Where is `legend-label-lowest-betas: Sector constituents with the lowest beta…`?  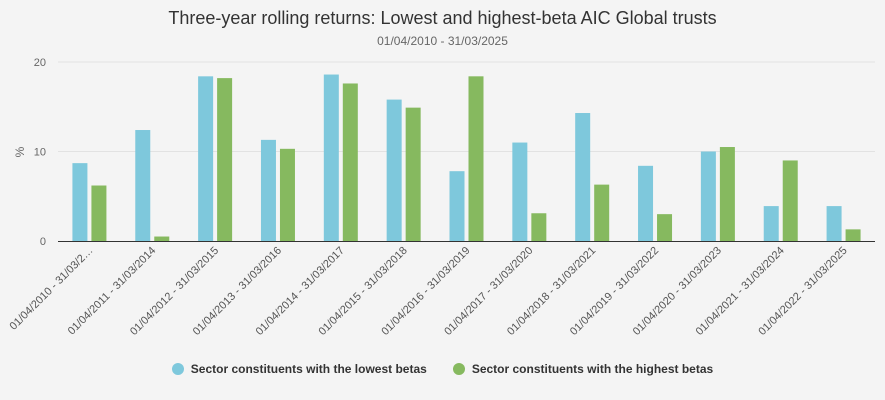
legend-label-lowest-betas: Sector constituents with the lowest beta… is located at coordinates (308, 369).